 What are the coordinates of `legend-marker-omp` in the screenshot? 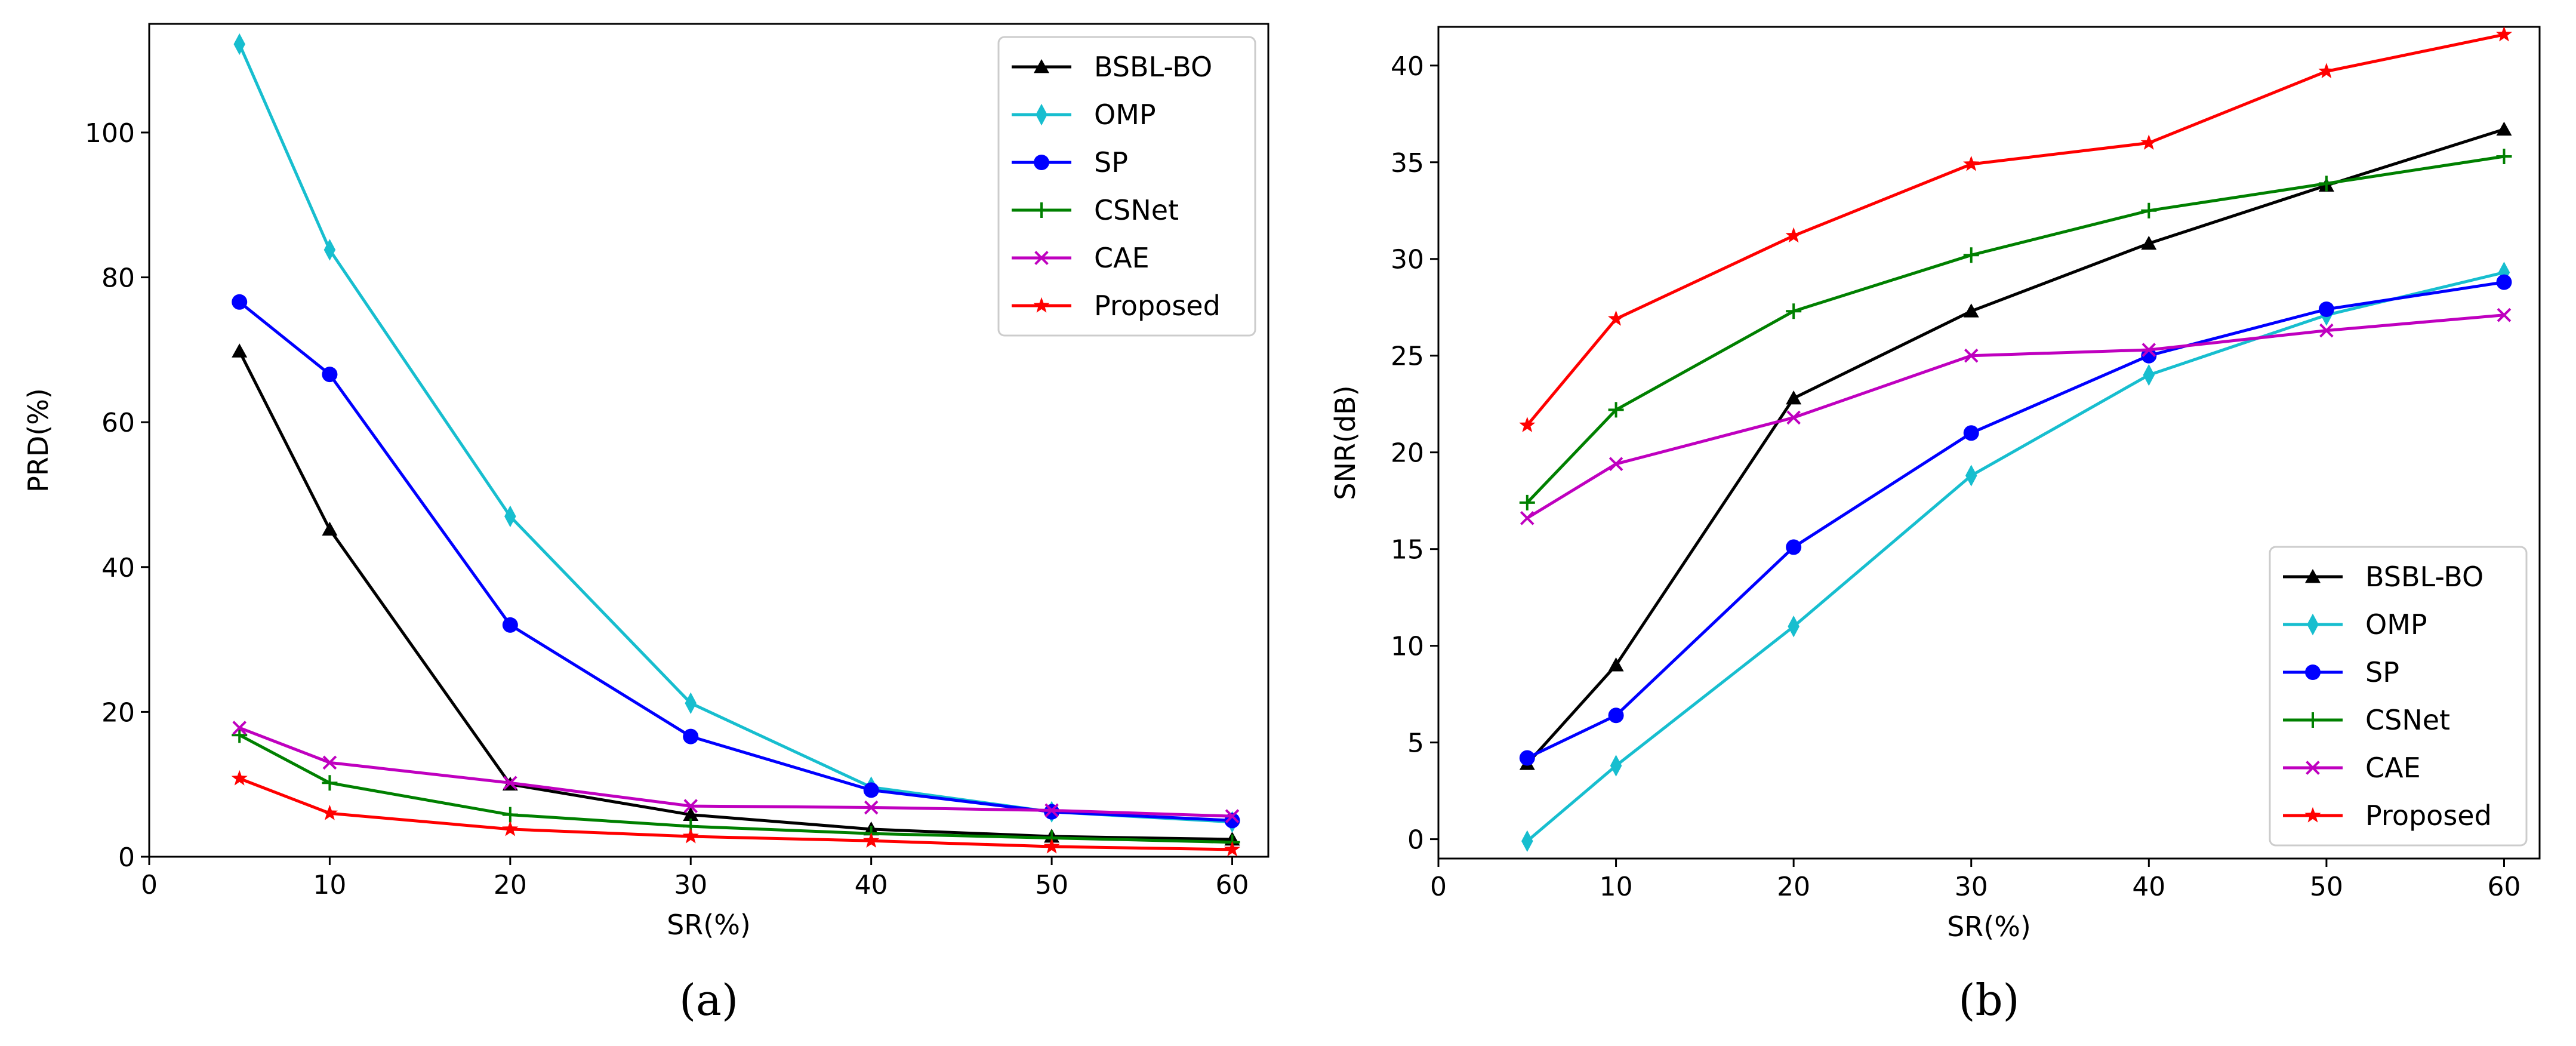 It's located at (2313, 624).